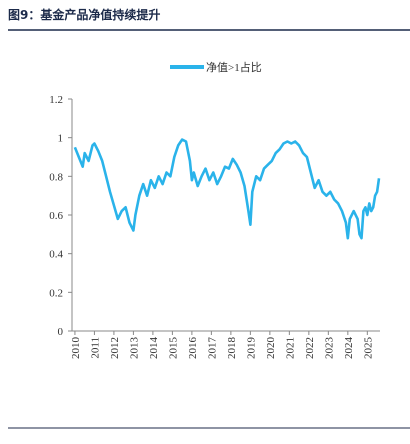 This screenshot has height=444, width=410. Describe the element at coordinates (134, 348) in the screenshot. I see `x-tick-label: 2013` at that location.